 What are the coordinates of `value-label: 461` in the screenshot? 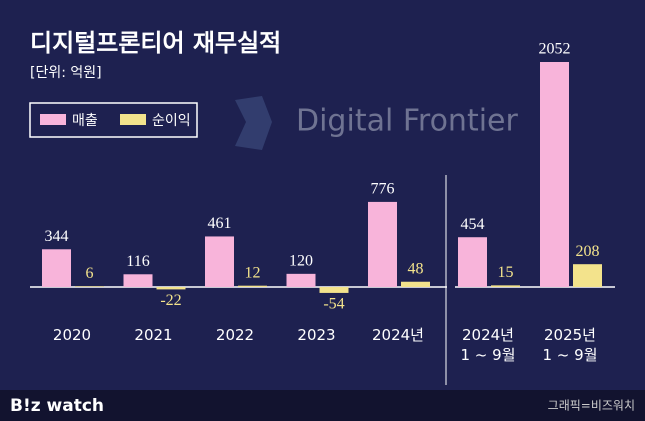 It's located at (220, 223).